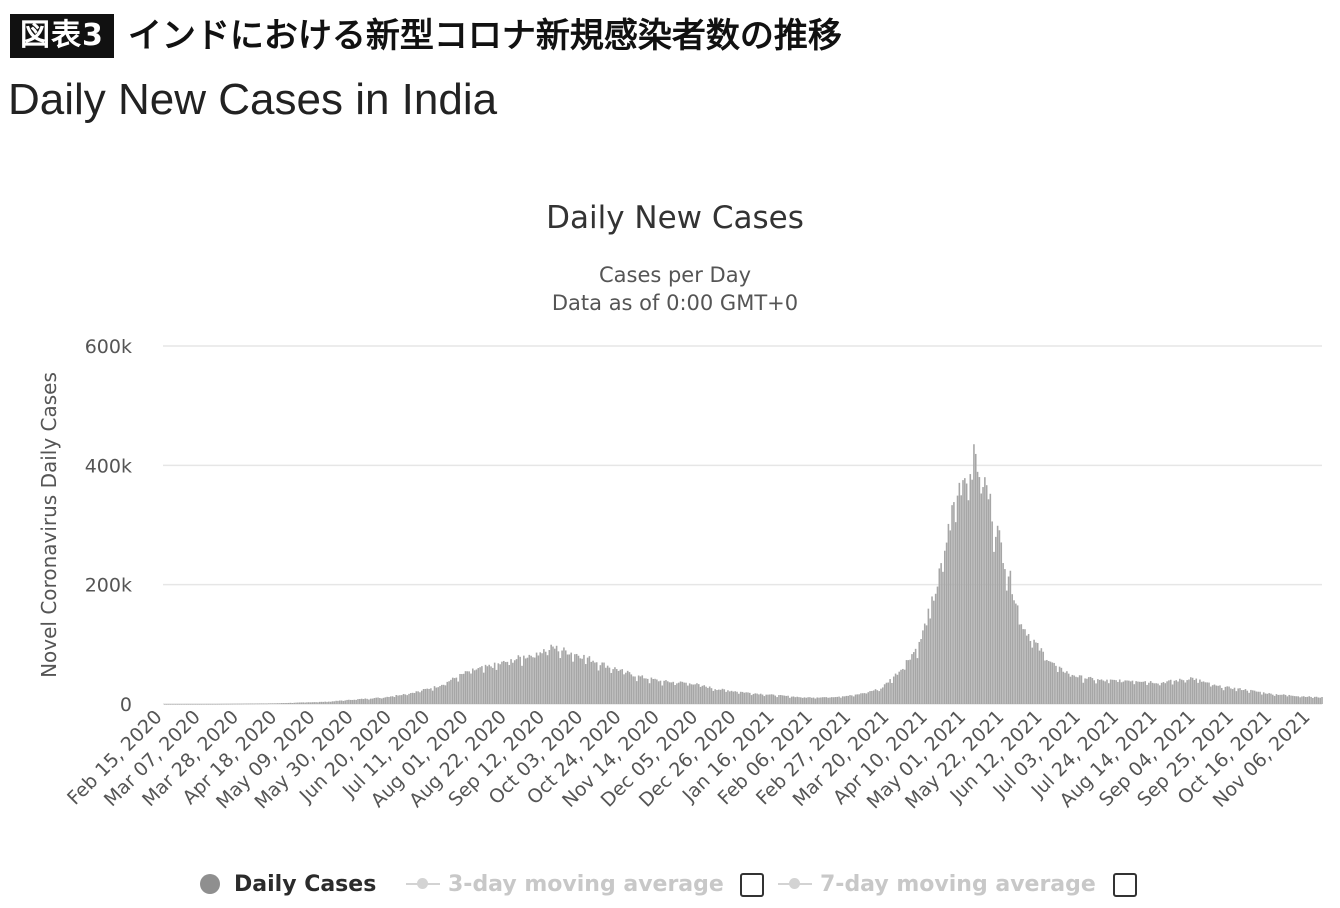 The image size is (1340, 908). Describe the element at coordinates (937, 884) in the screenshot. I see `legend-item-7-day-average: 7-day moving average` at that location.